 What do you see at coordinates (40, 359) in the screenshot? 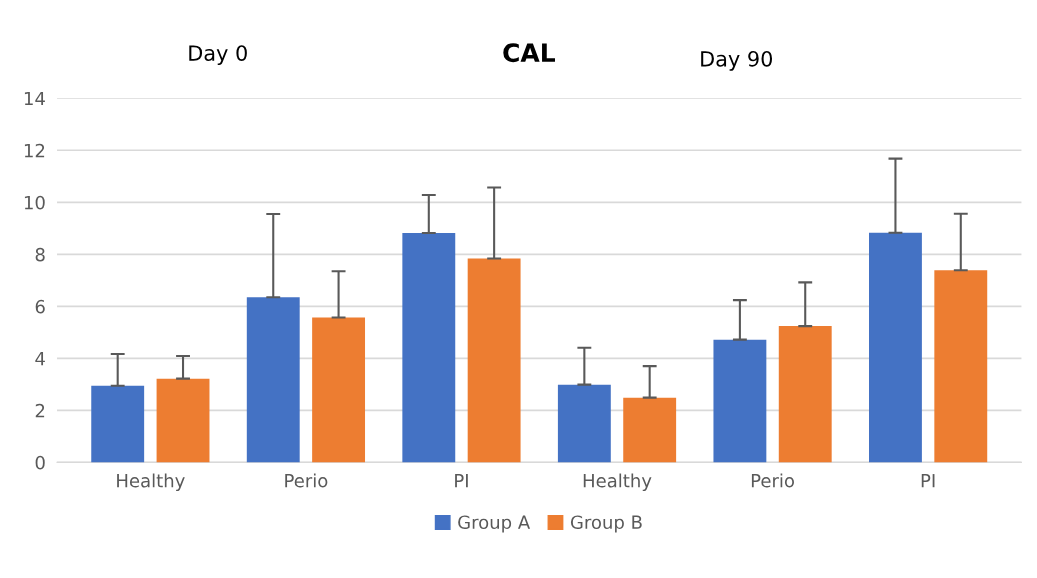
I see `y-tick-label: 4` at bounding box center [40, 359].